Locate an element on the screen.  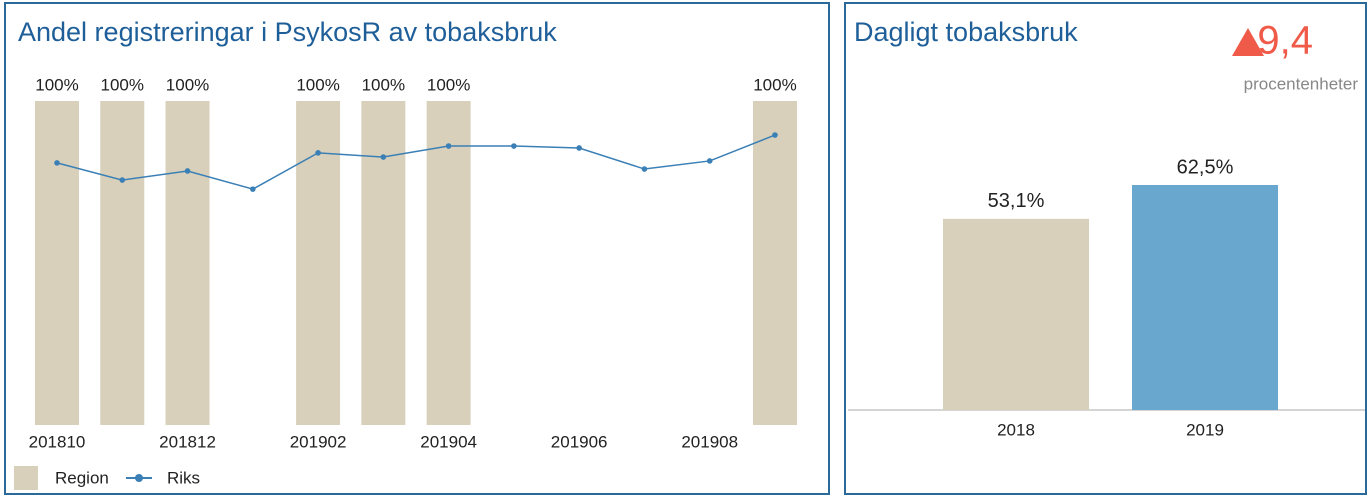
line is located at coordinates (416, 162).